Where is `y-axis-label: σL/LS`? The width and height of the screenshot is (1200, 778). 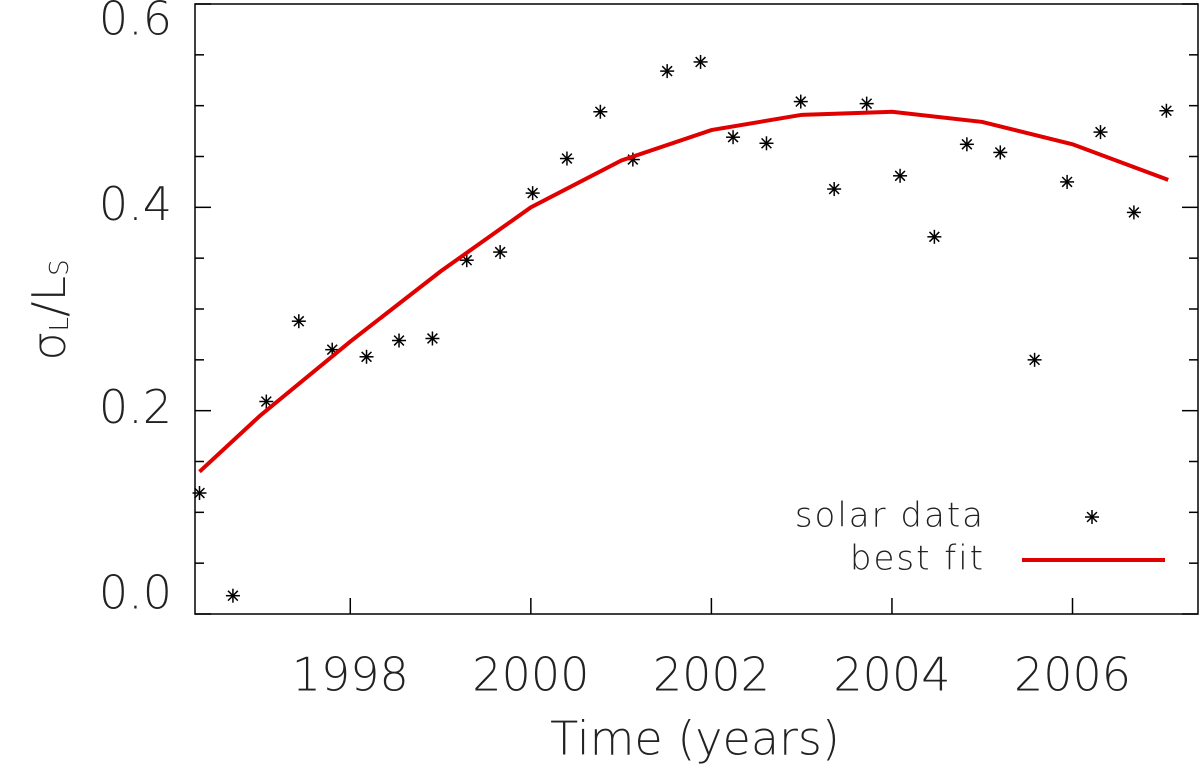
y-axis-label: σL/LS is located at coordinates (49, 309).